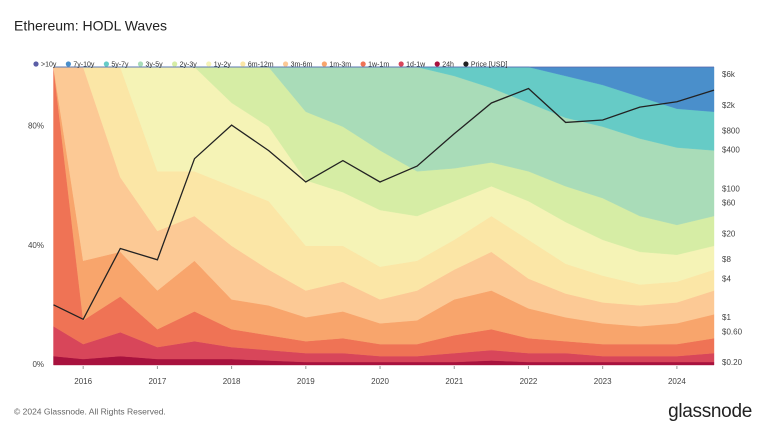  I want to click on y-tick-label: 0%, so click(38, 364).